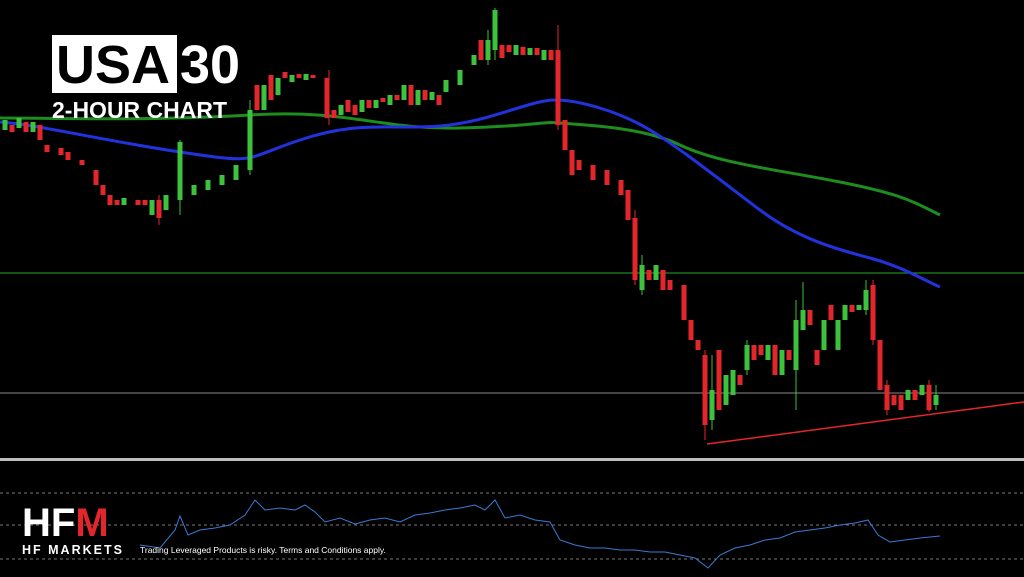 This screenshot has height=577, width=1024. What do you see at coordinates (512, 459) in the screenshot?
I see `panel-separator` at bounding box center [512, 459].